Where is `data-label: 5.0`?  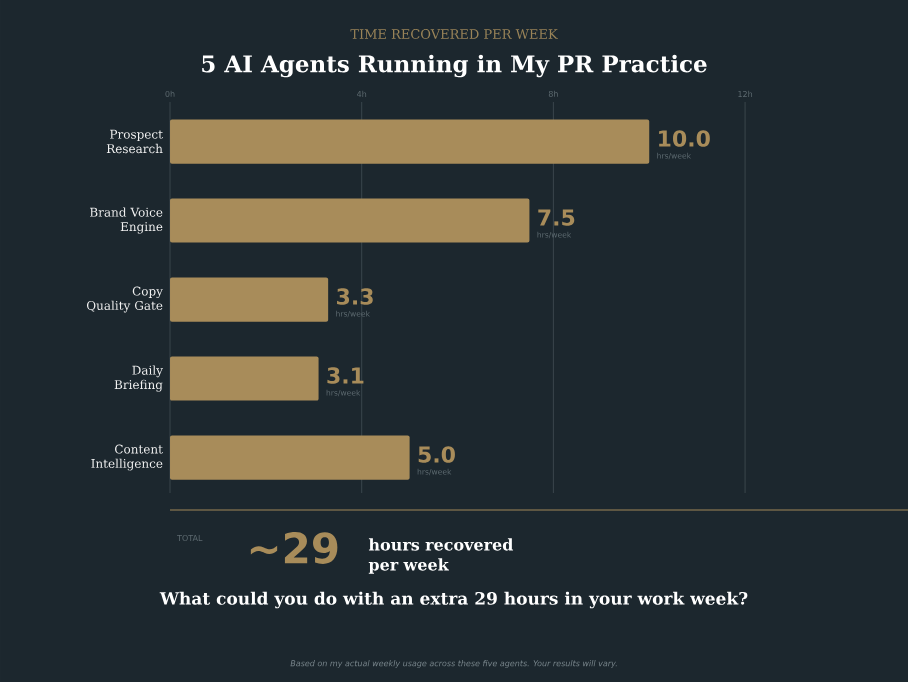 data-label: 5.0 is located at coordinates (436, 454).